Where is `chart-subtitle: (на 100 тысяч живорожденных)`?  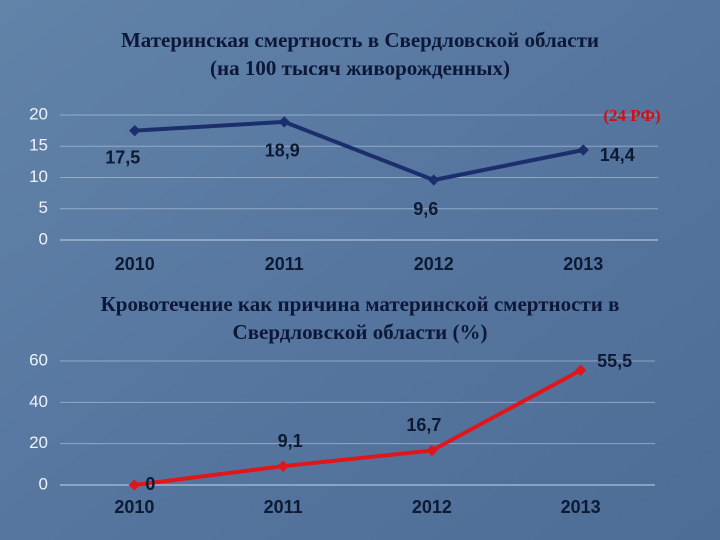
chart-subtitle: (на 100 тысяч живорожденных) is located at coordinates (360, 68).